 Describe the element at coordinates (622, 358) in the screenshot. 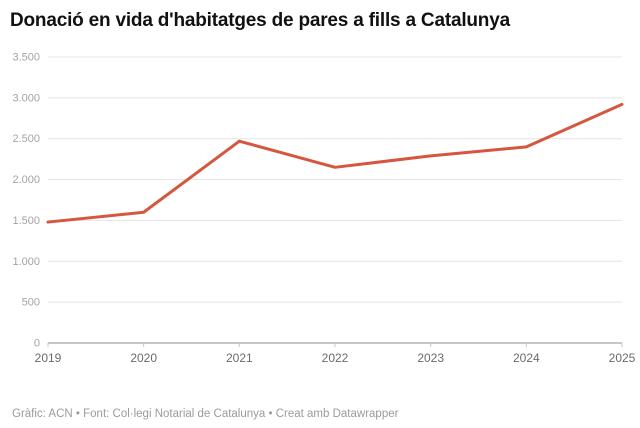

I see `svg-text: 2025` at that location.